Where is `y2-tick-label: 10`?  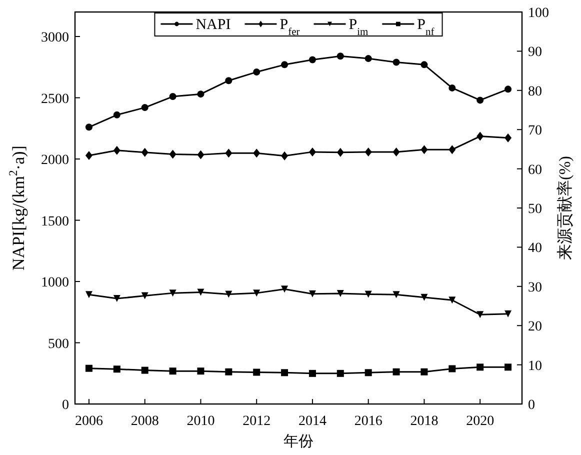
y2-tick-label: 10 is located at coordinates (535, 366).